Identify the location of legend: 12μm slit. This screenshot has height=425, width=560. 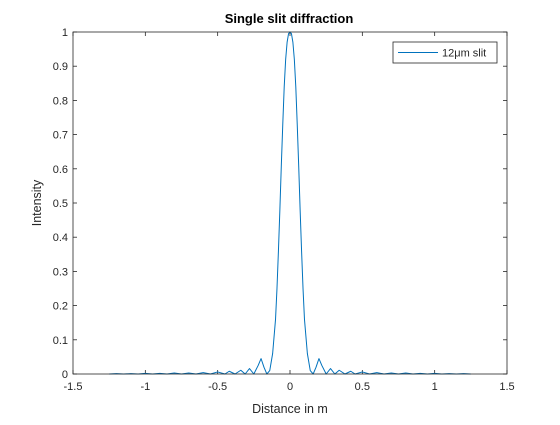
(445, 52).